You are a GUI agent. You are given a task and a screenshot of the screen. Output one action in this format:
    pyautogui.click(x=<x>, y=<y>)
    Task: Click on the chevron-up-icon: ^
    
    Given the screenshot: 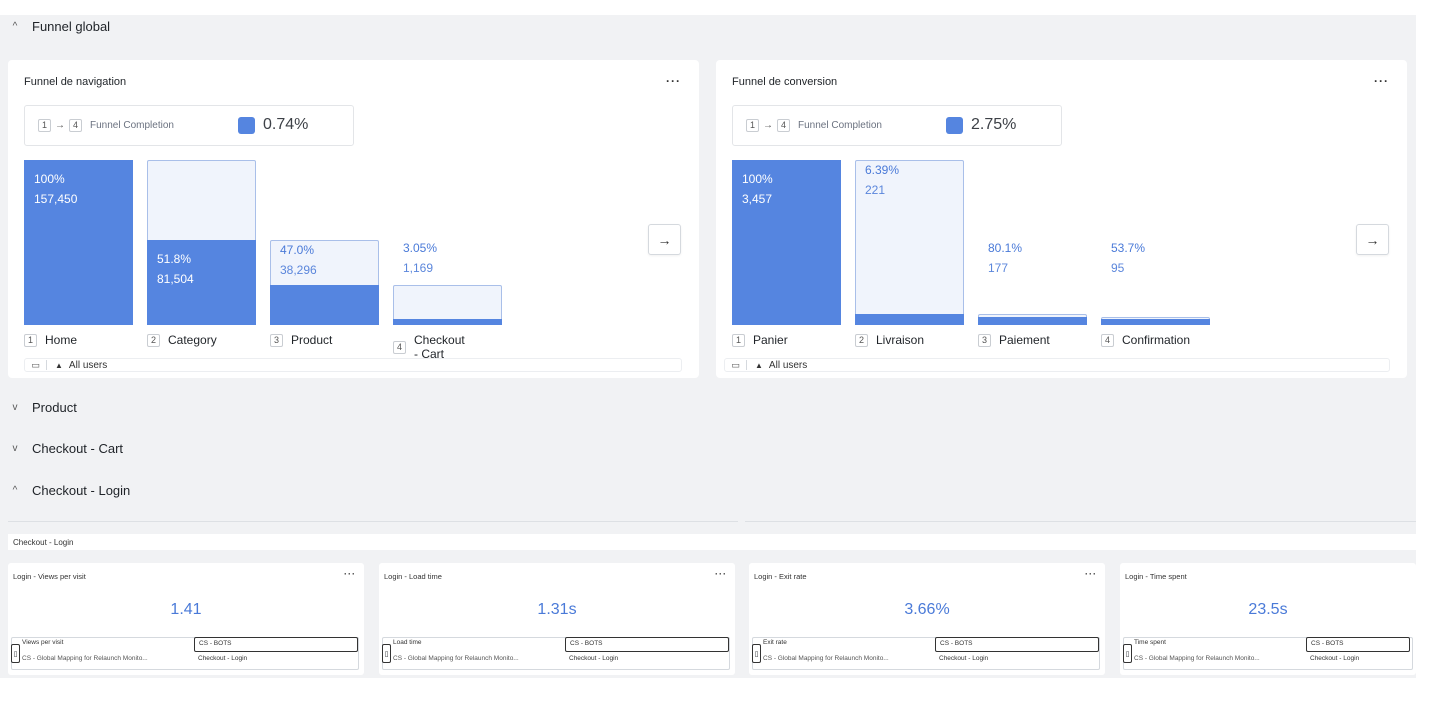 What is the action you would take?
    pyautogui.click(x=15, y=26)
    